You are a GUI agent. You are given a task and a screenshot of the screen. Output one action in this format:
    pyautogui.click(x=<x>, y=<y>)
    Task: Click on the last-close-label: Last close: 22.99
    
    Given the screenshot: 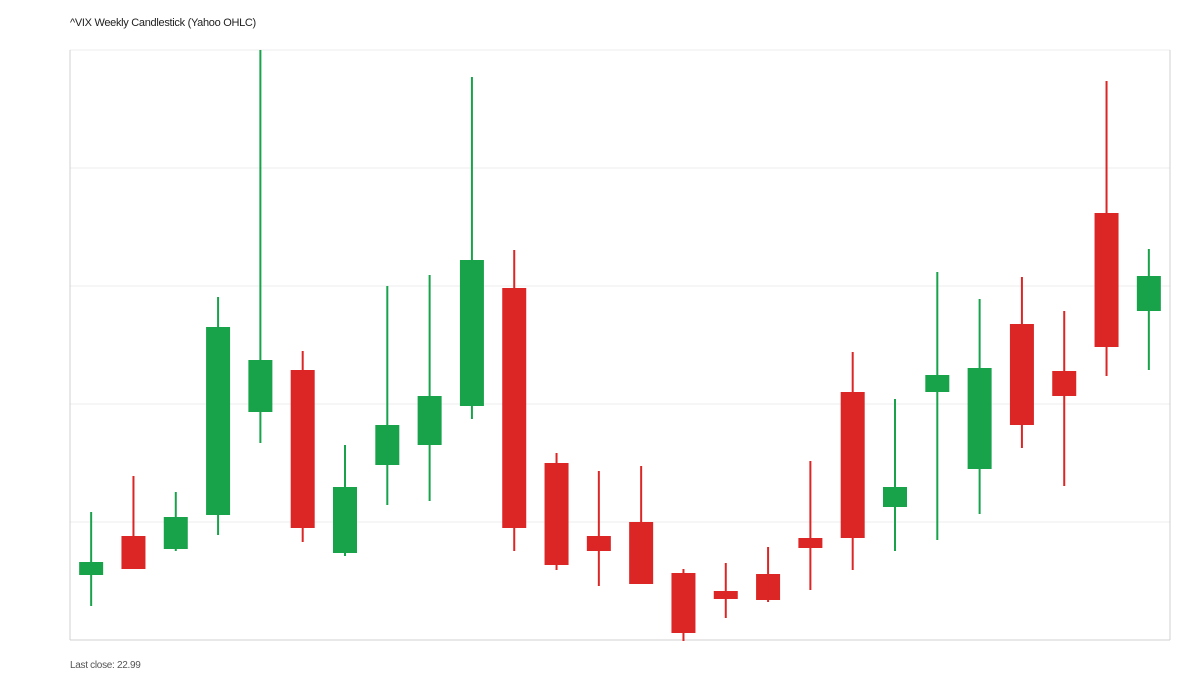 What is the action you would take?
    pyautogui.click(x=105, y=665)
    